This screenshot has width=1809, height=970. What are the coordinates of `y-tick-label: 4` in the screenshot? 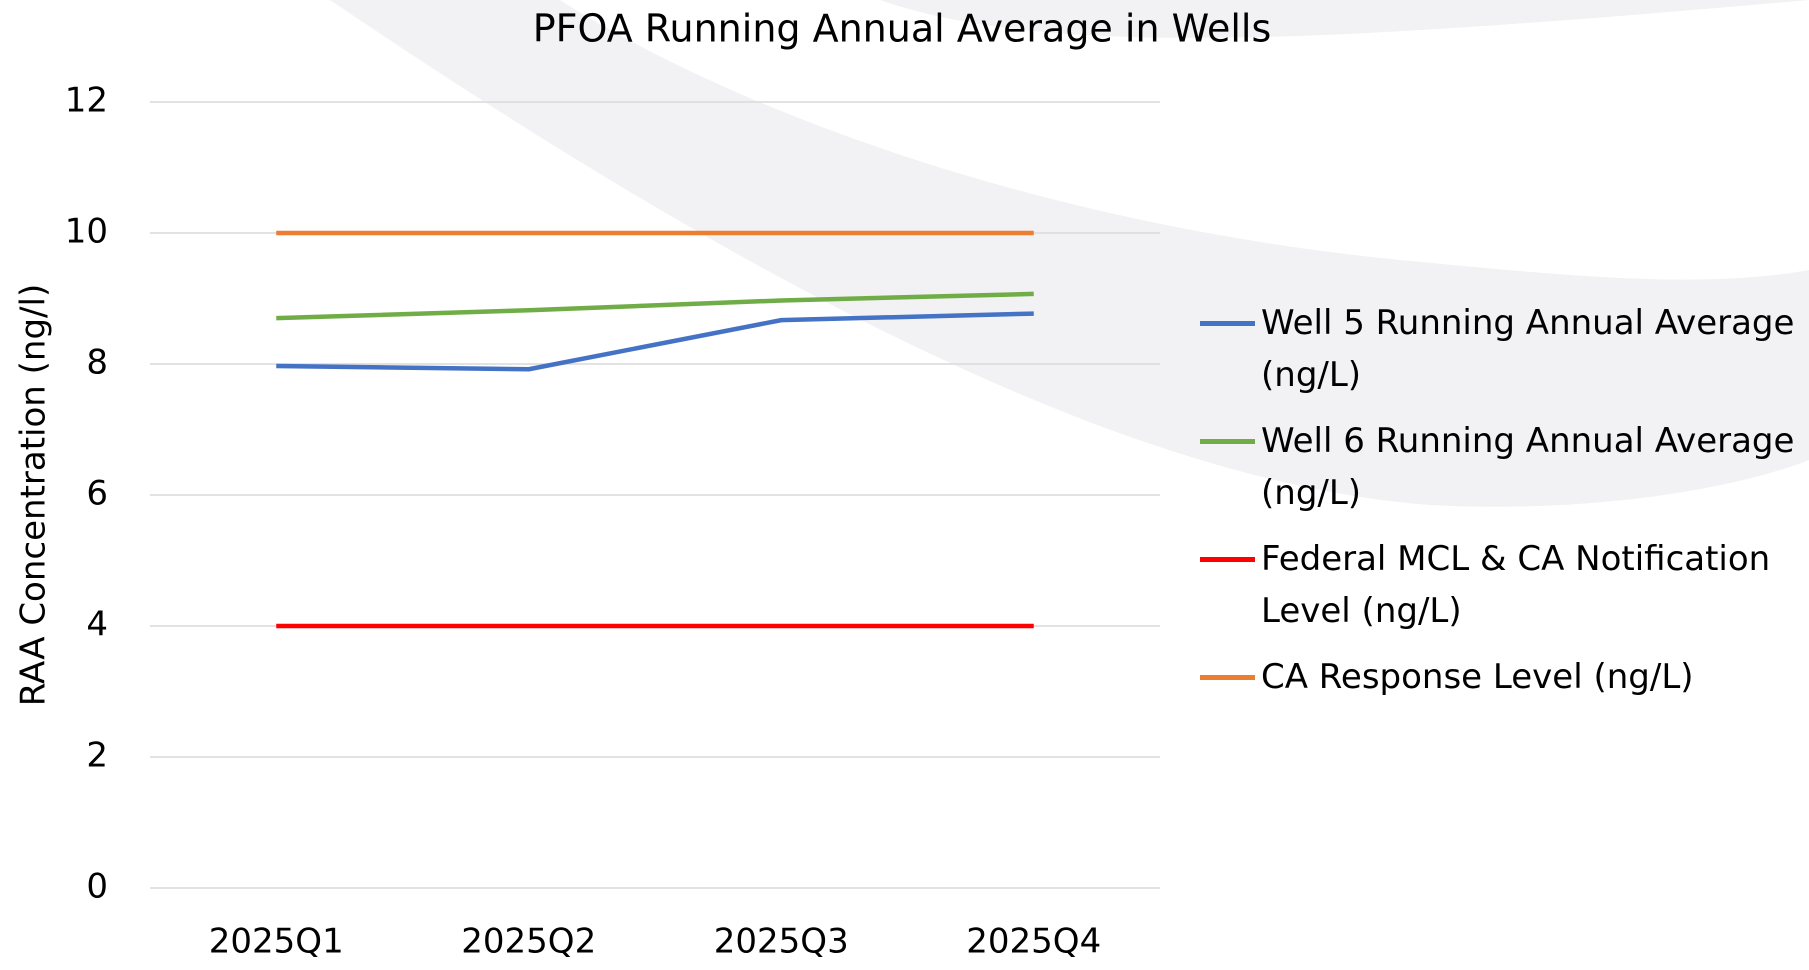 It's located at (97, 625).